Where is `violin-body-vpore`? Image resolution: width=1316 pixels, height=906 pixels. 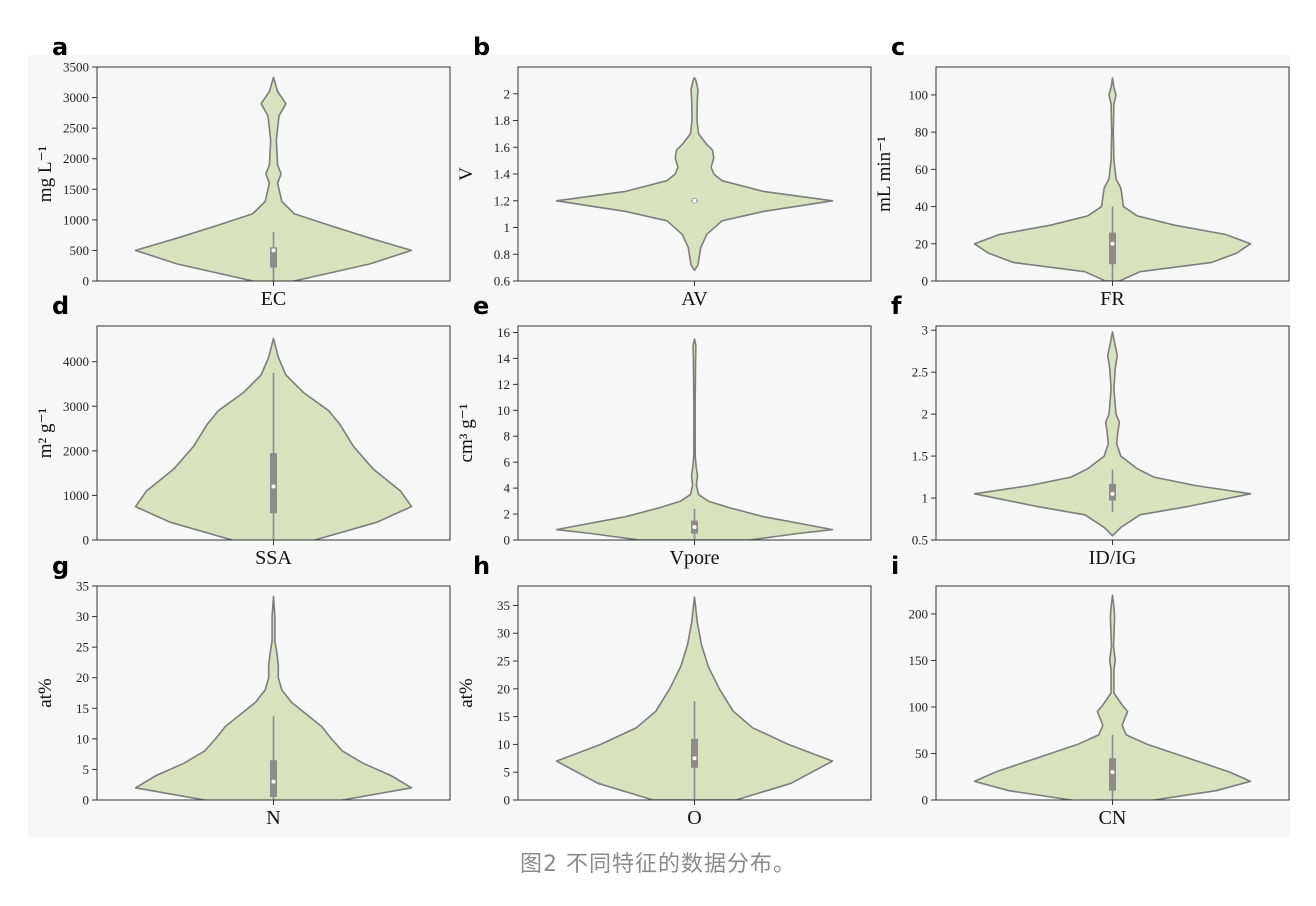
violin-body-vpore is located at coordinates (694, 439).